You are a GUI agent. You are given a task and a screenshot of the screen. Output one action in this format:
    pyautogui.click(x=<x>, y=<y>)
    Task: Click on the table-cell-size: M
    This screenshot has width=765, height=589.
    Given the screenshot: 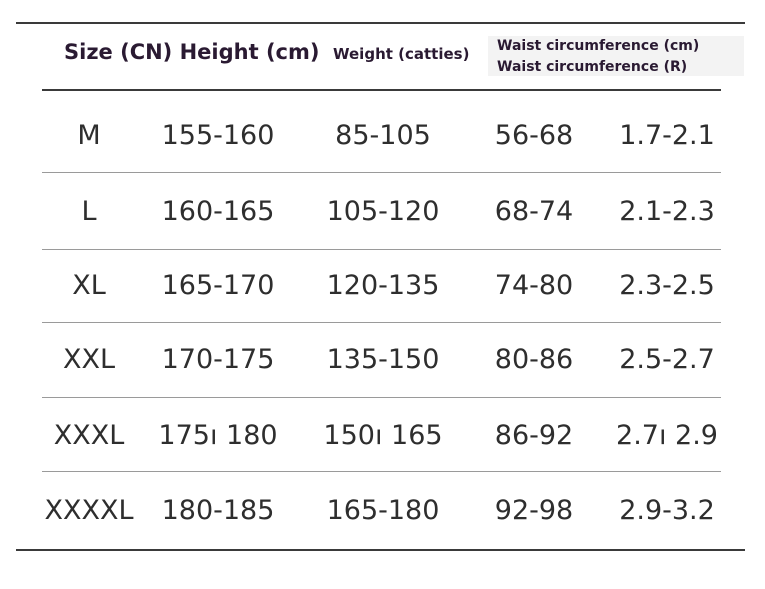 What is the action you would take?
    pyautogui.click(x=89, y=135)
    